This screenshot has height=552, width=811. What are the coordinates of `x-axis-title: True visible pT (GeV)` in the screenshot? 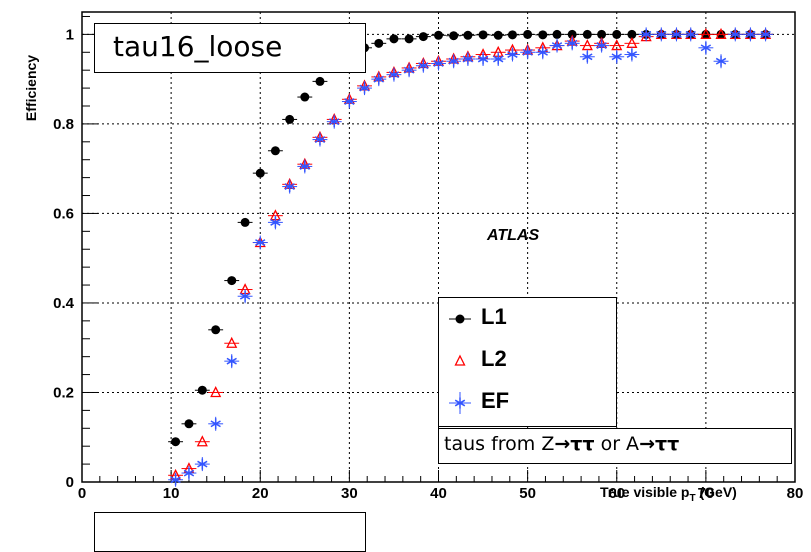 It's located at (668, 494).